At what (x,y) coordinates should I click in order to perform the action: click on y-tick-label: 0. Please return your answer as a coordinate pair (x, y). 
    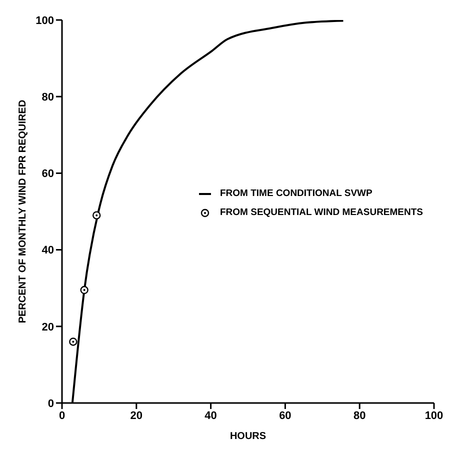
    Looking at the image, I should click on (51, 404).